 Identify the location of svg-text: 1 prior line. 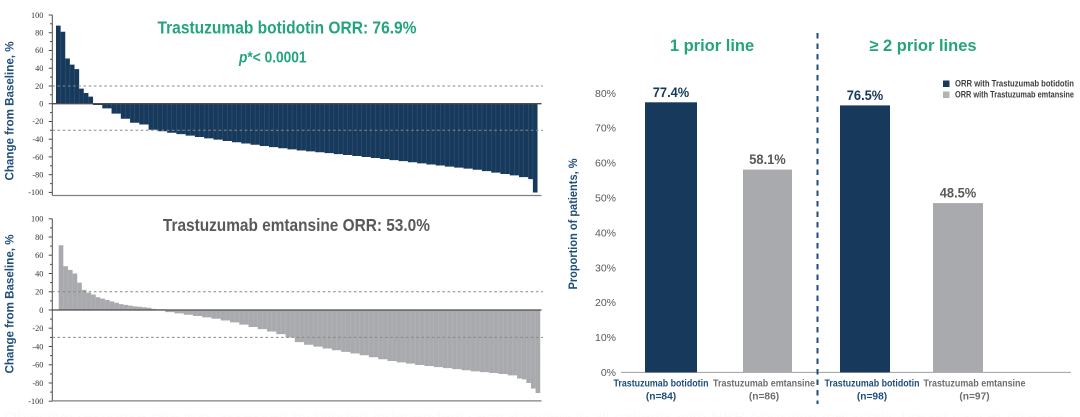
(712, 46).